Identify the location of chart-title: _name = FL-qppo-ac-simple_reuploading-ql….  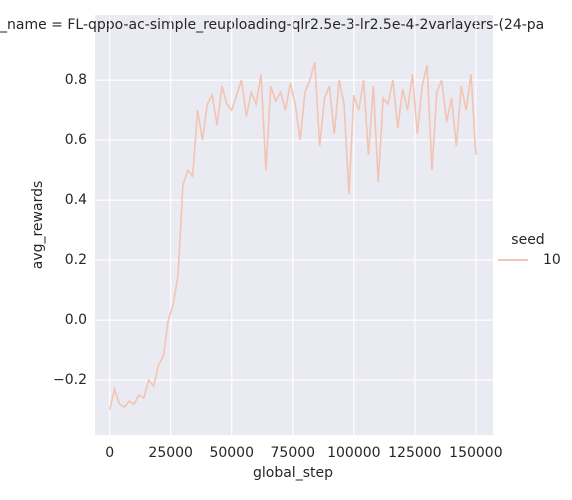
(272, 25).